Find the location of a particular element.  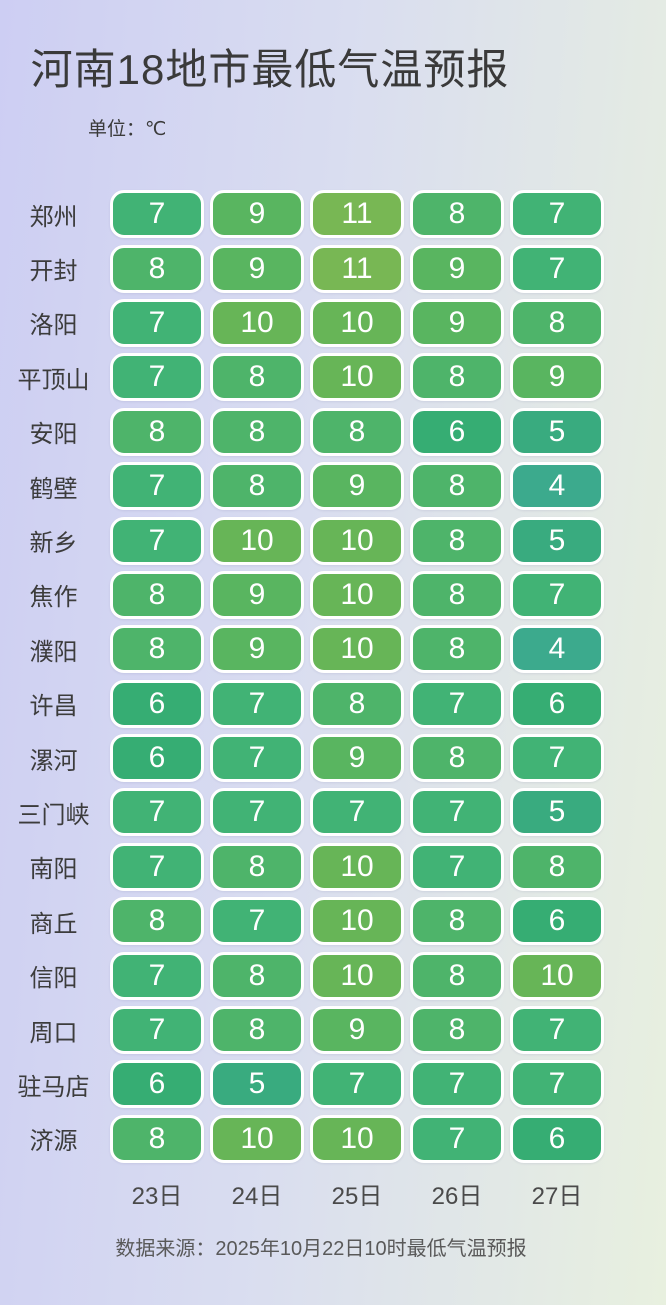

temp-cell-slot: 6 is located at coordinates (557, 704).